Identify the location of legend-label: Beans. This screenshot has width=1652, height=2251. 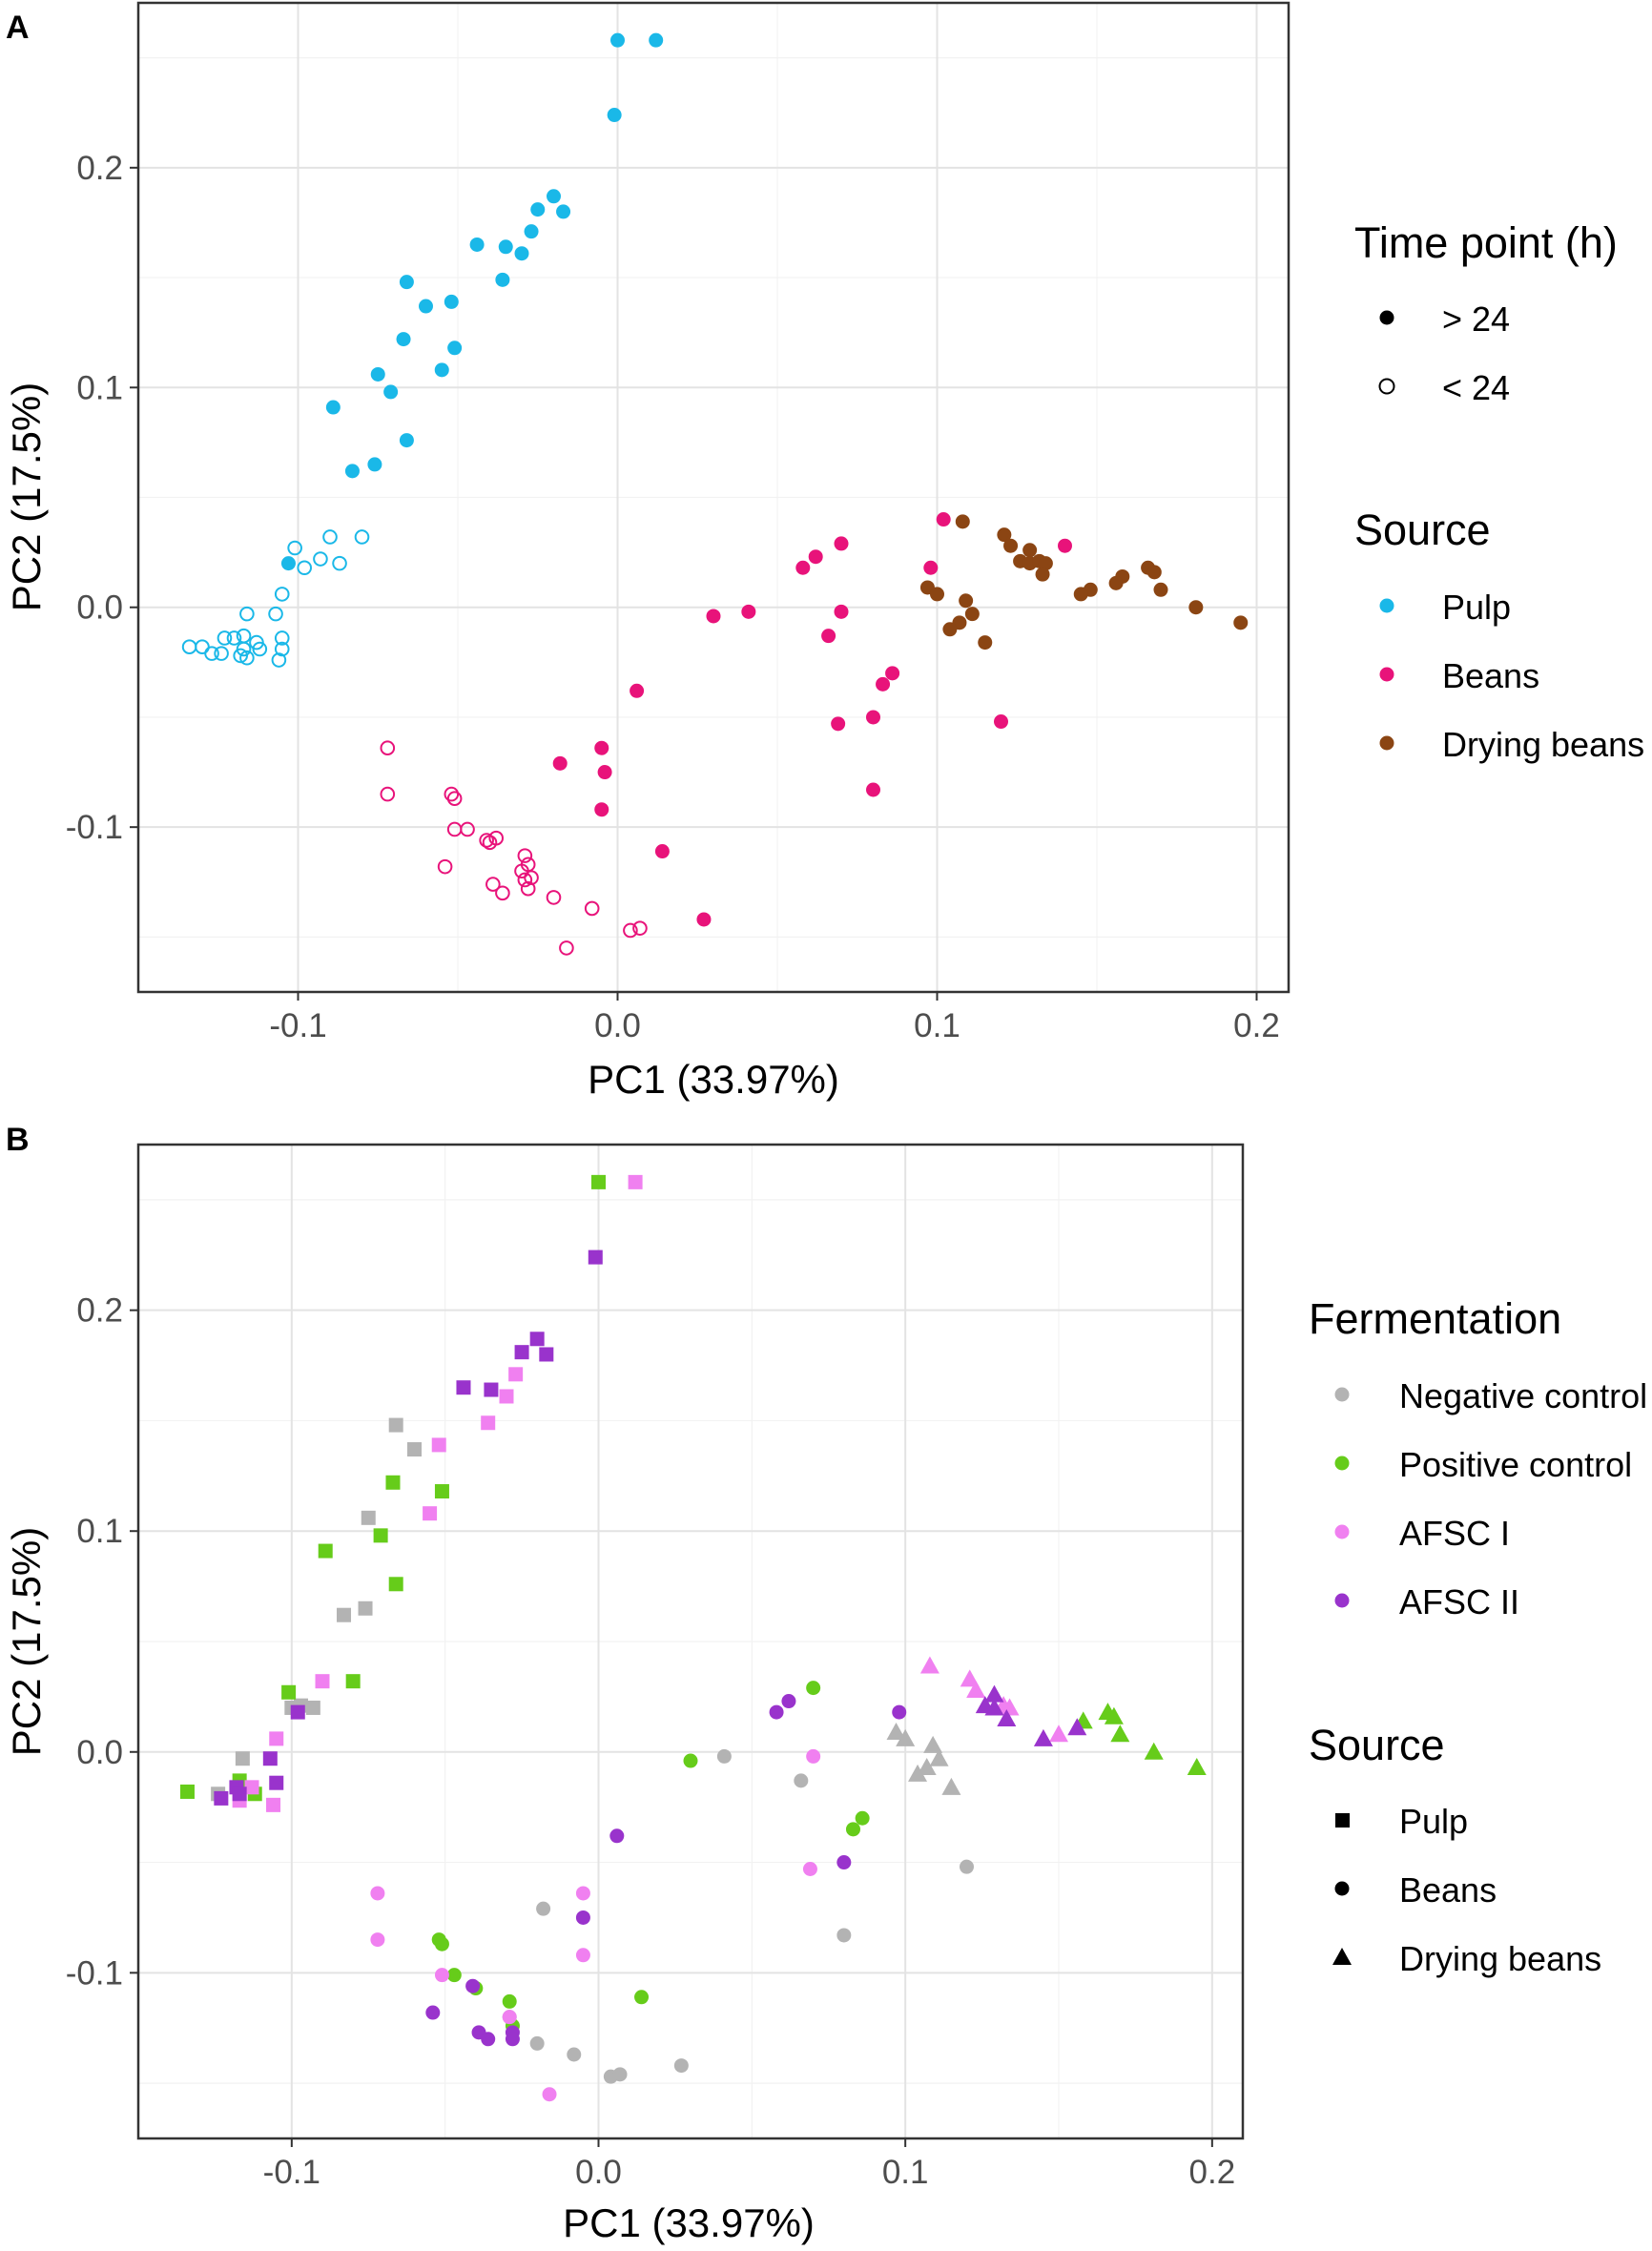
(1448, 1890).